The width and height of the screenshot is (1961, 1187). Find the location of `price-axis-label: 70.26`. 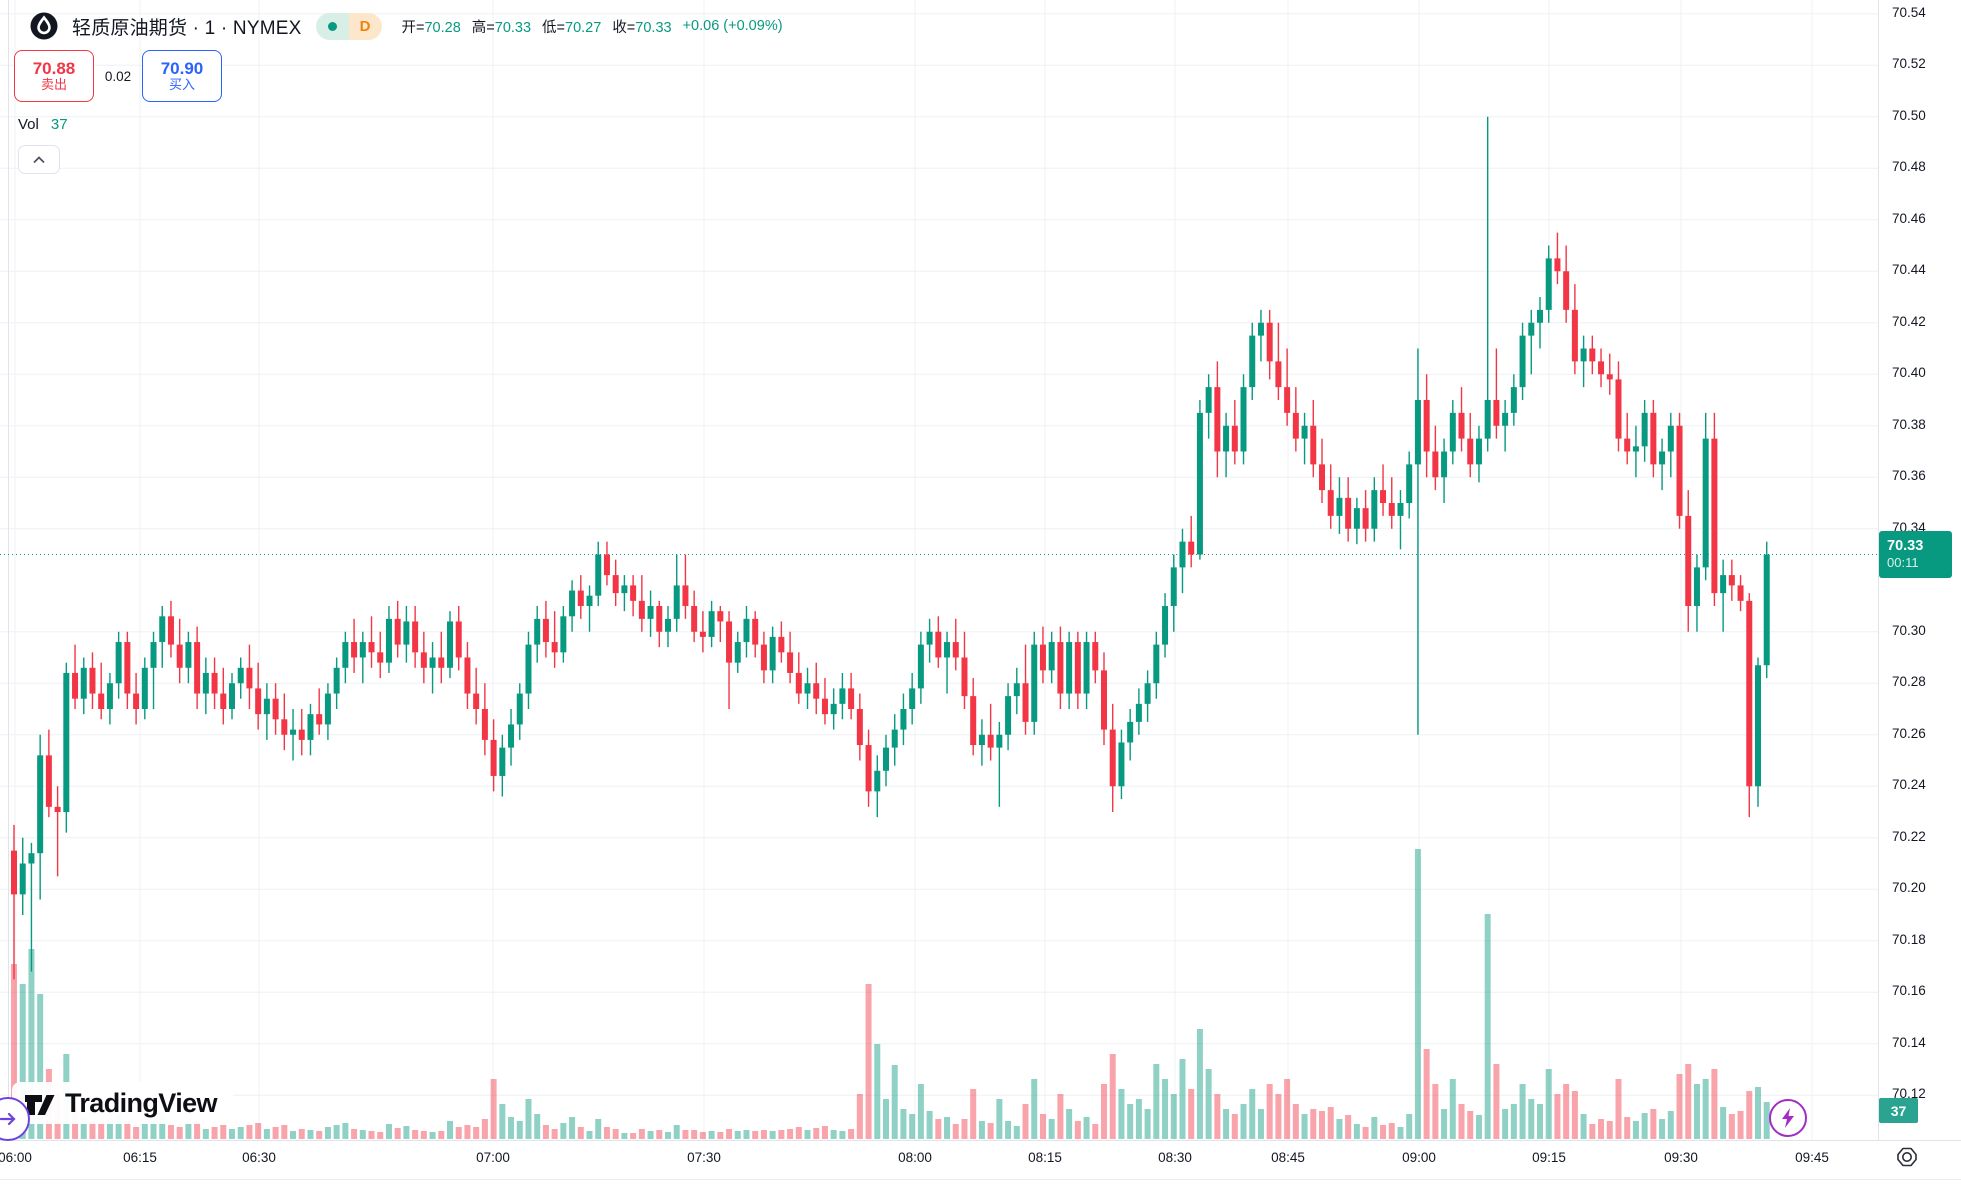

price-axis-label: 70.26 is located at coordinates (1909, 733).